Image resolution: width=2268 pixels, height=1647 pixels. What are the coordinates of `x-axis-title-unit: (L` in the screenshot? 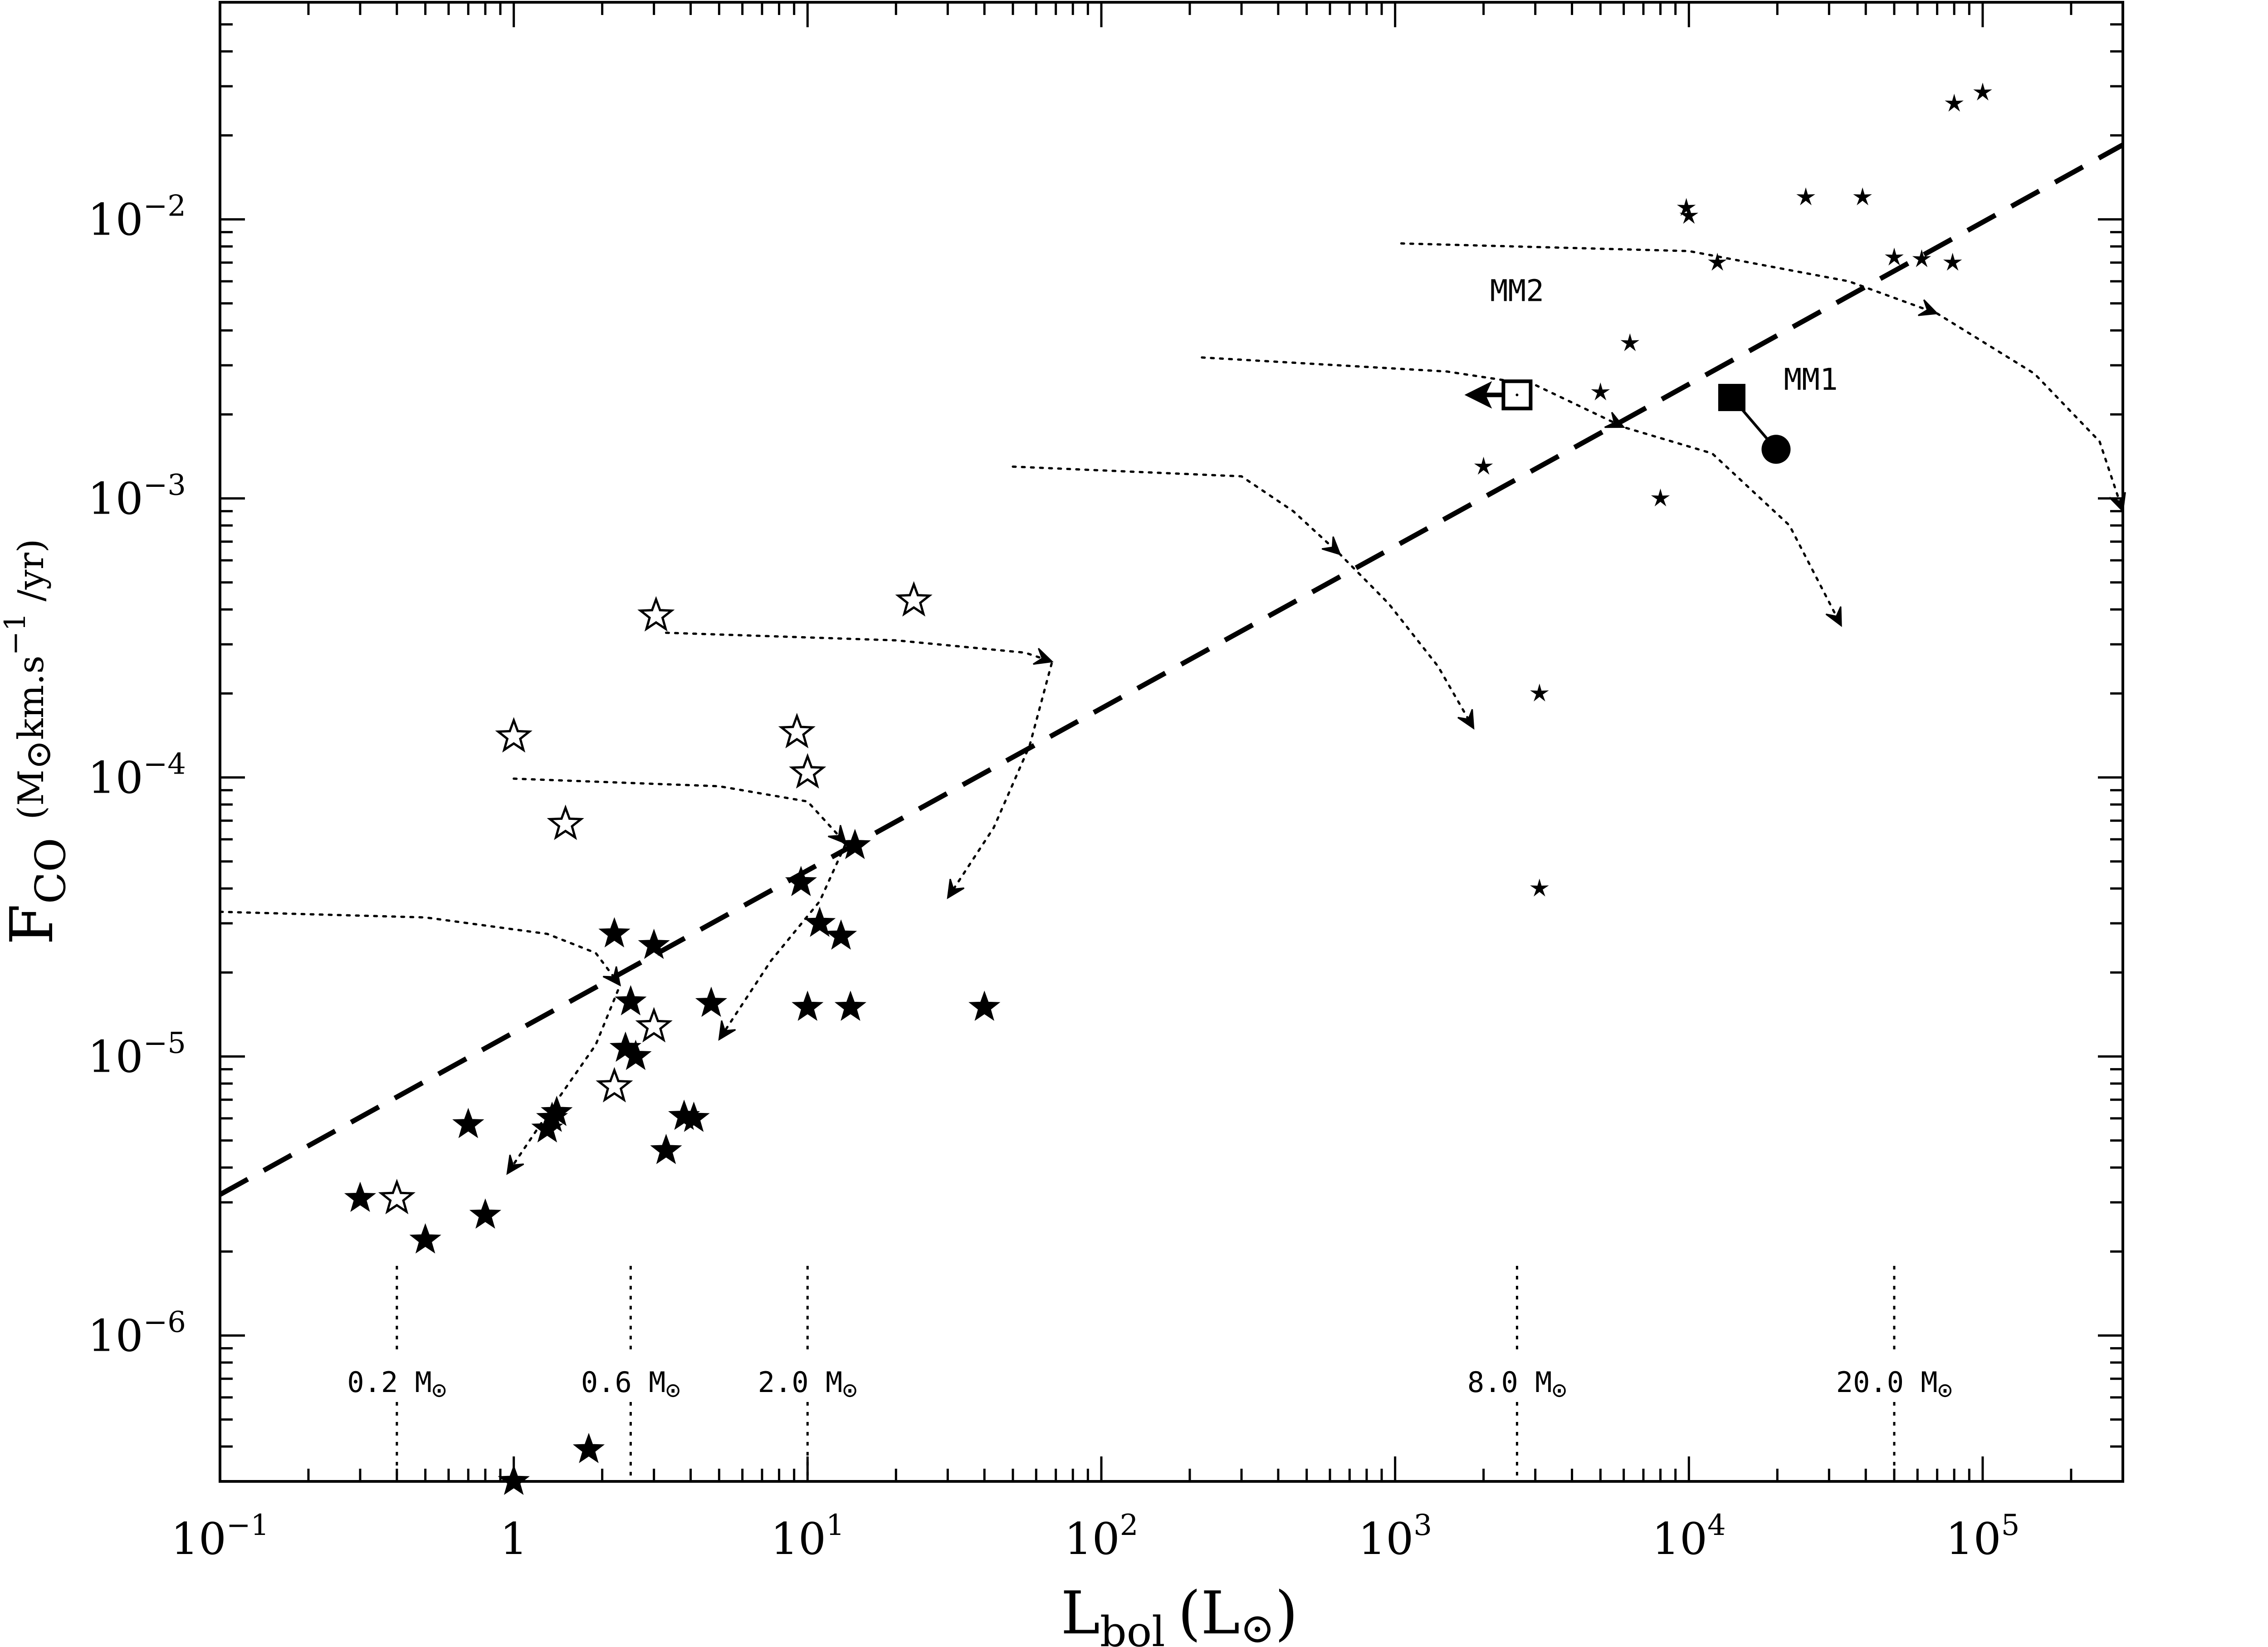 It's located at (1209, 1612).